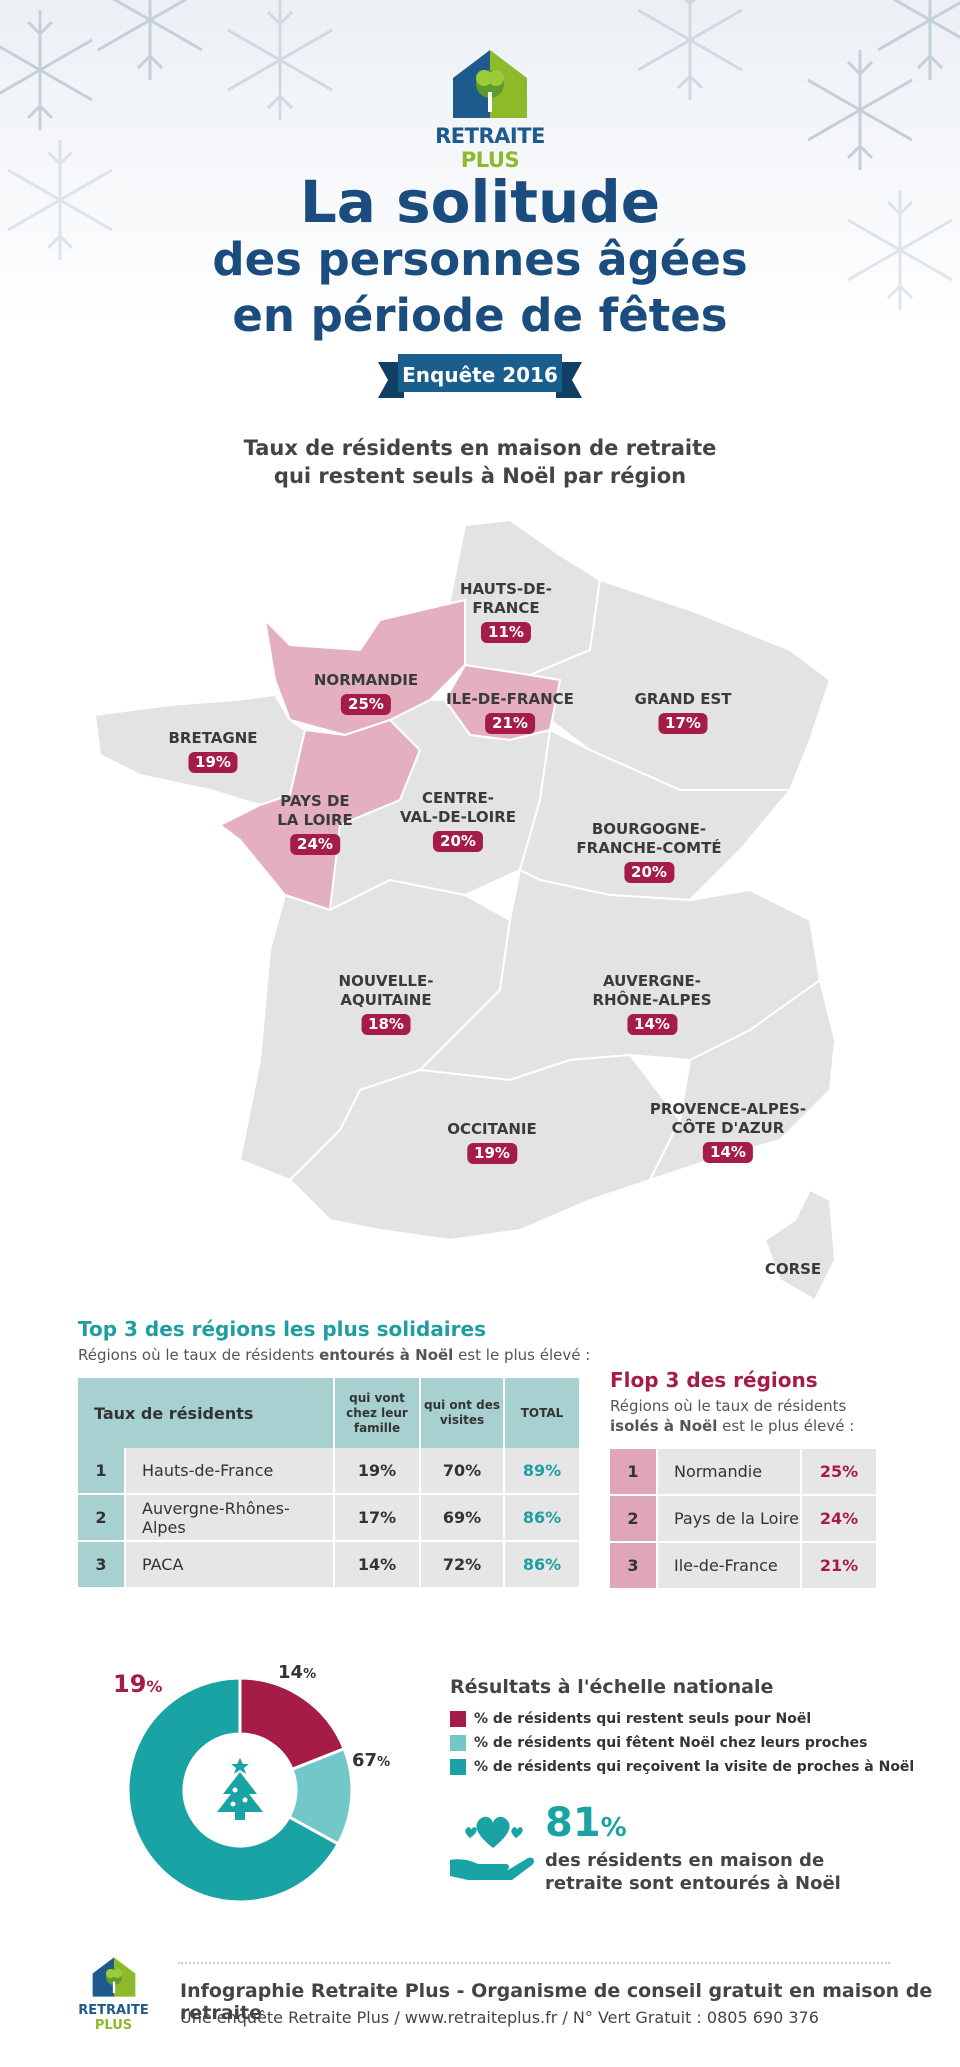  I want to click on region-normandie, so click(364, 667).